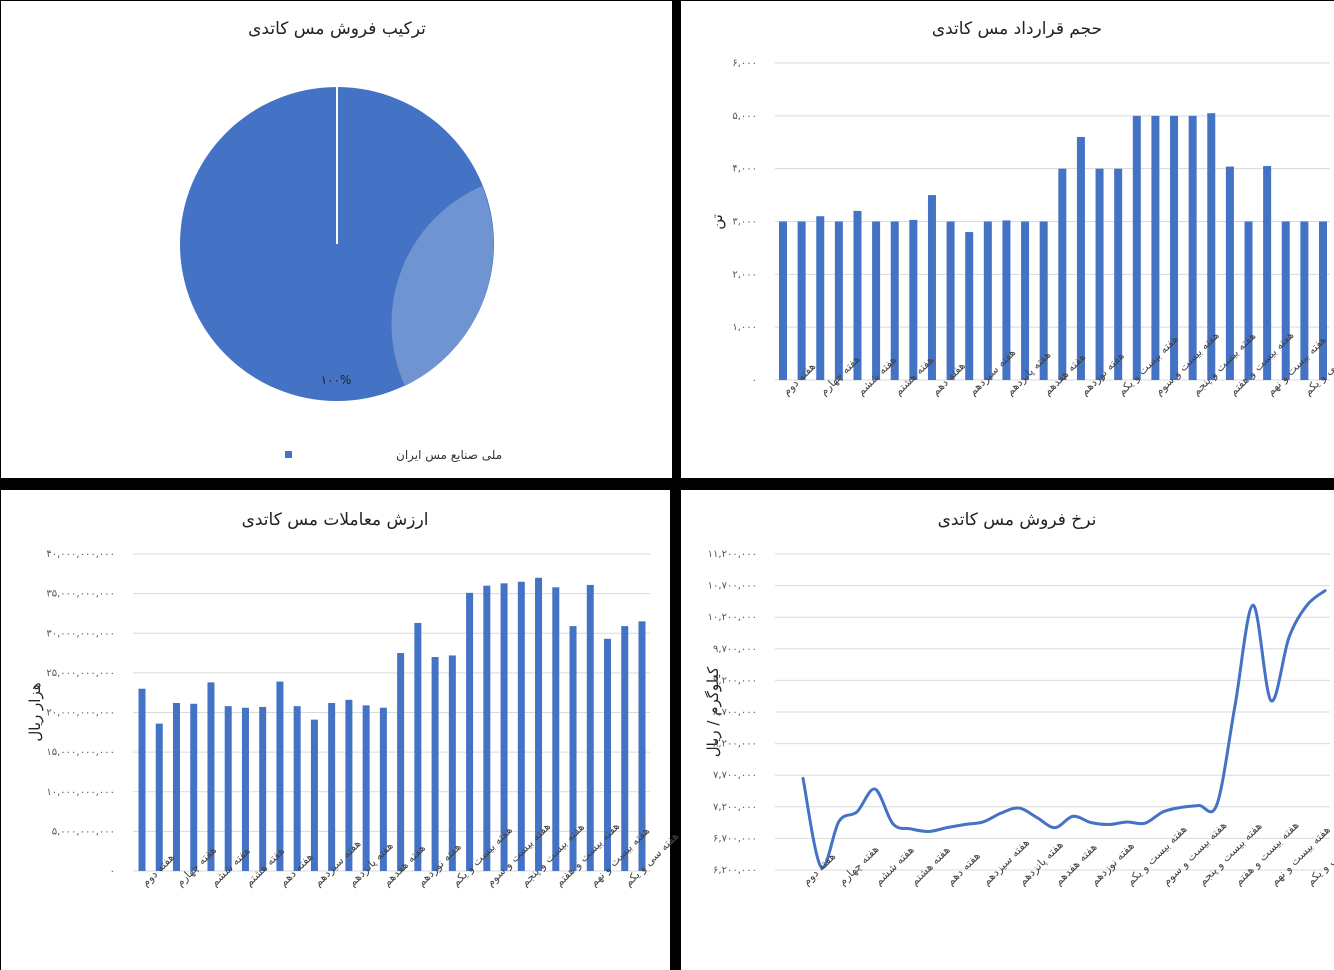 This screenshot has height=970, width=1334. I want to click on volume-ytick-label: ۱,۰۰۰, so click(744, 327).